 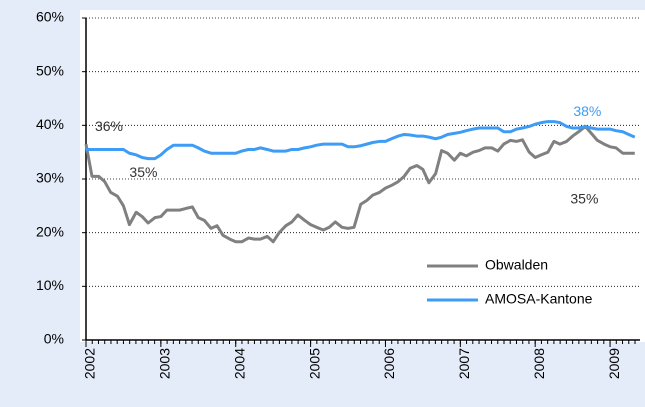 I want to click on annotation: 36%, so click(x=109, y=126).